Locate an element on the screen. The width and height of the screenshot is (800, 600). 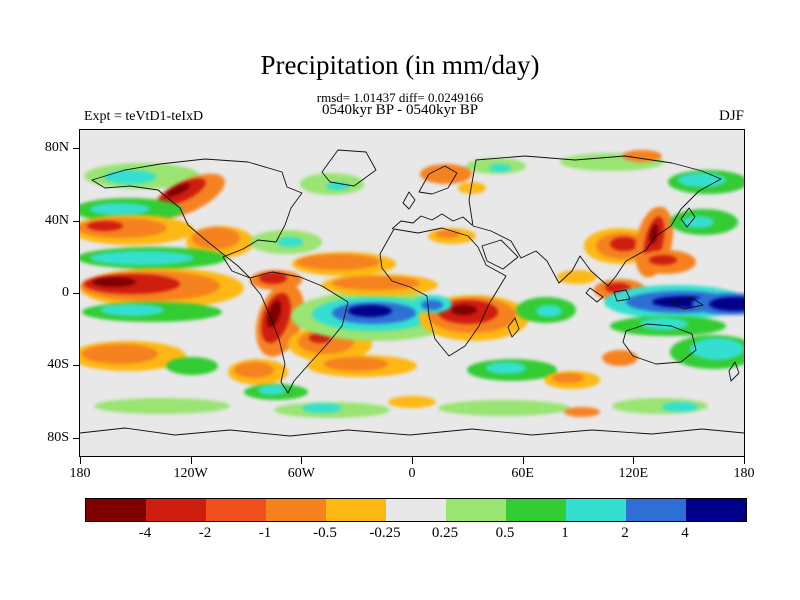
colorbar-level-label: -2 is located at coordinates (205, 533).